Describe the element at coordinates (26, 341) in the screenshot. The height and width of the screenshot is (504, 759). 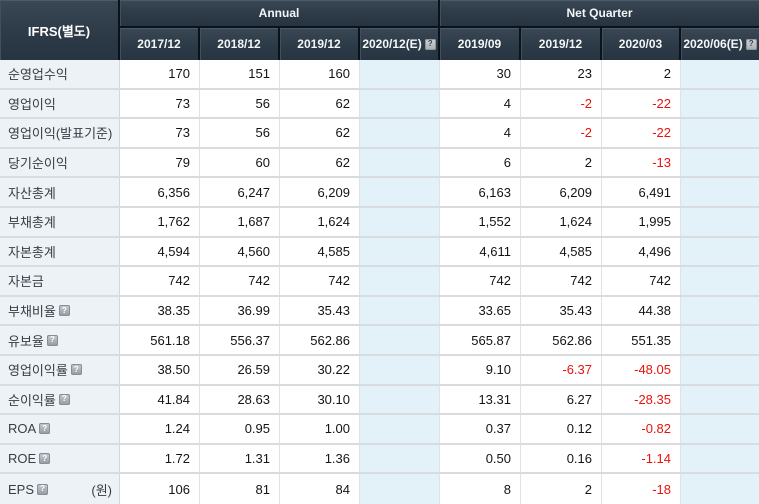
I see `row-label: 유보율` at that location.